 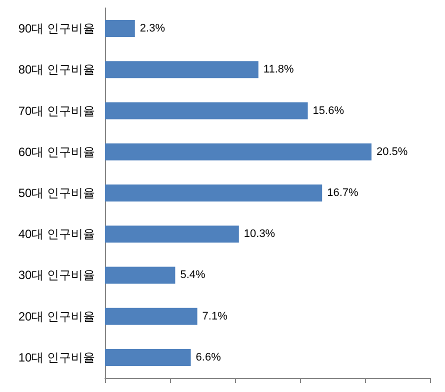 What do you see at coordinates (260, 234) in the screenshot?
I see `data-label: 10.3%` at bounding box center [260, 234].